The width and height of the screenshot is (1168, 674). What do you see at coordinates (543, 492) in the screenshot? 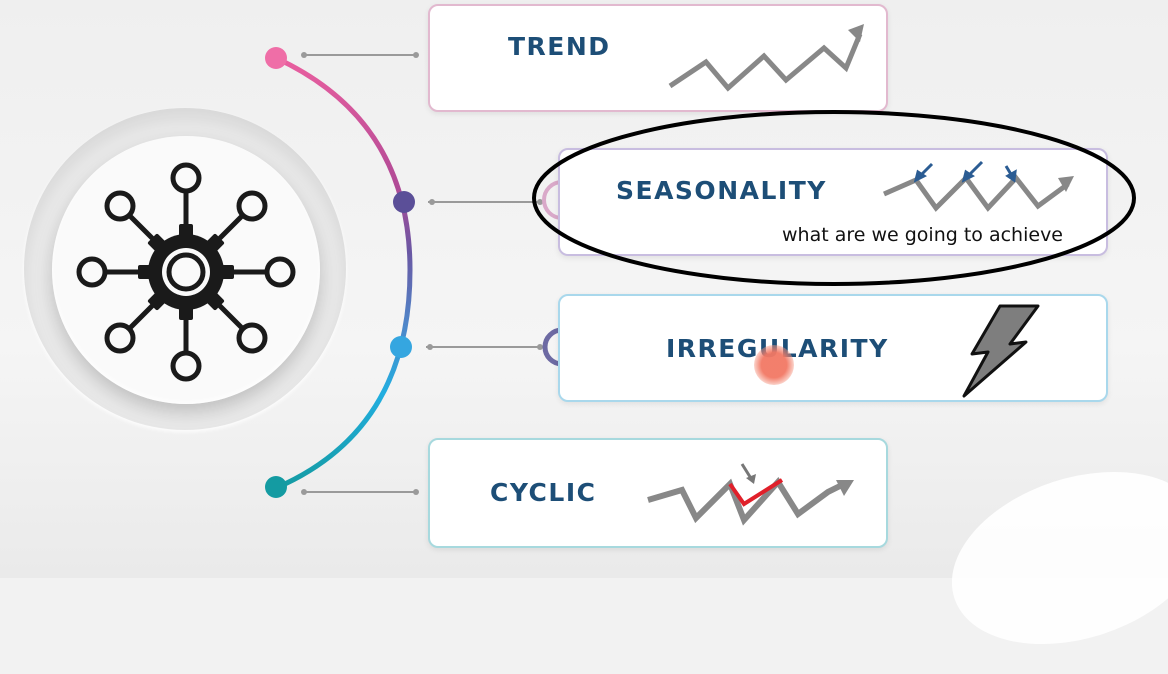
I see `cyclic-title: CYCLIC` at bounding box center [543, 492].